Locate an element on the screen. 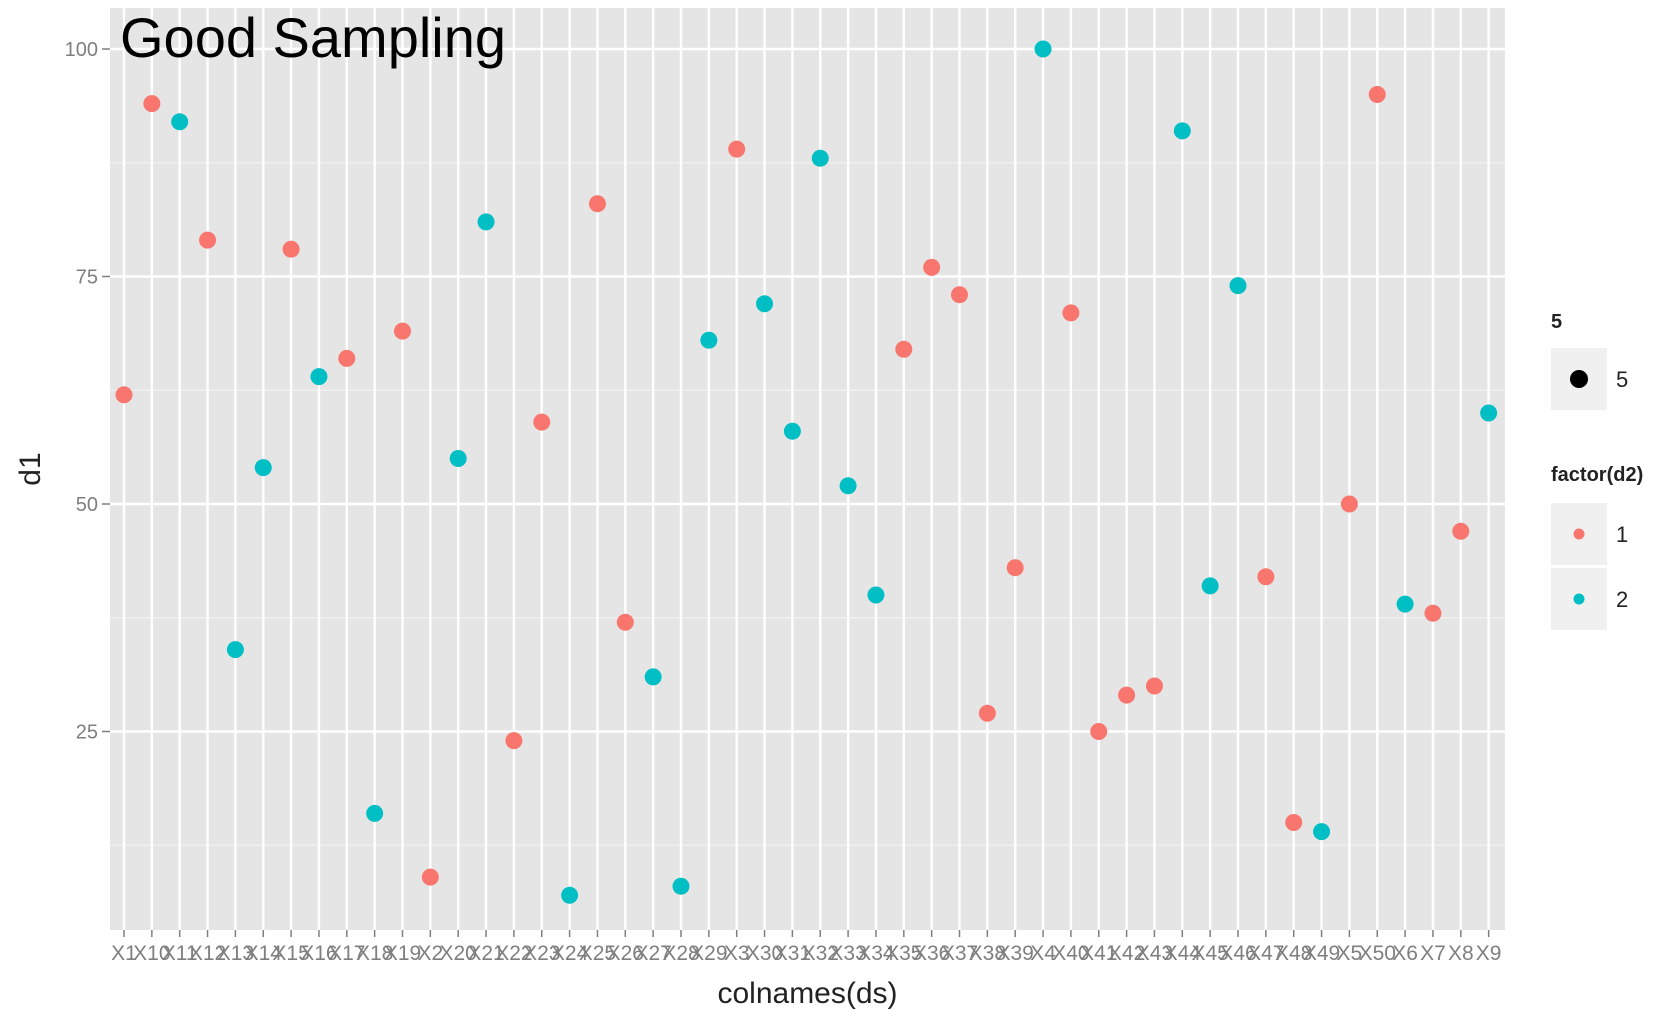 The height and width of the screenshot is (1026, 1670). x-tick-label: X37 is located at coordinates (959, 953).